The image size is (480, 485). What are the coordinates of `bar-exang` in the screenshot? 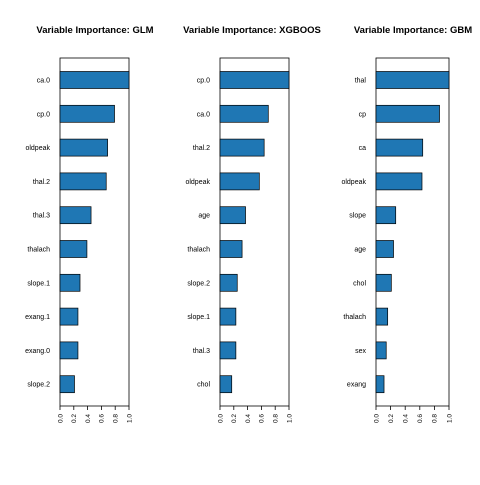 It's located at (380, 384).